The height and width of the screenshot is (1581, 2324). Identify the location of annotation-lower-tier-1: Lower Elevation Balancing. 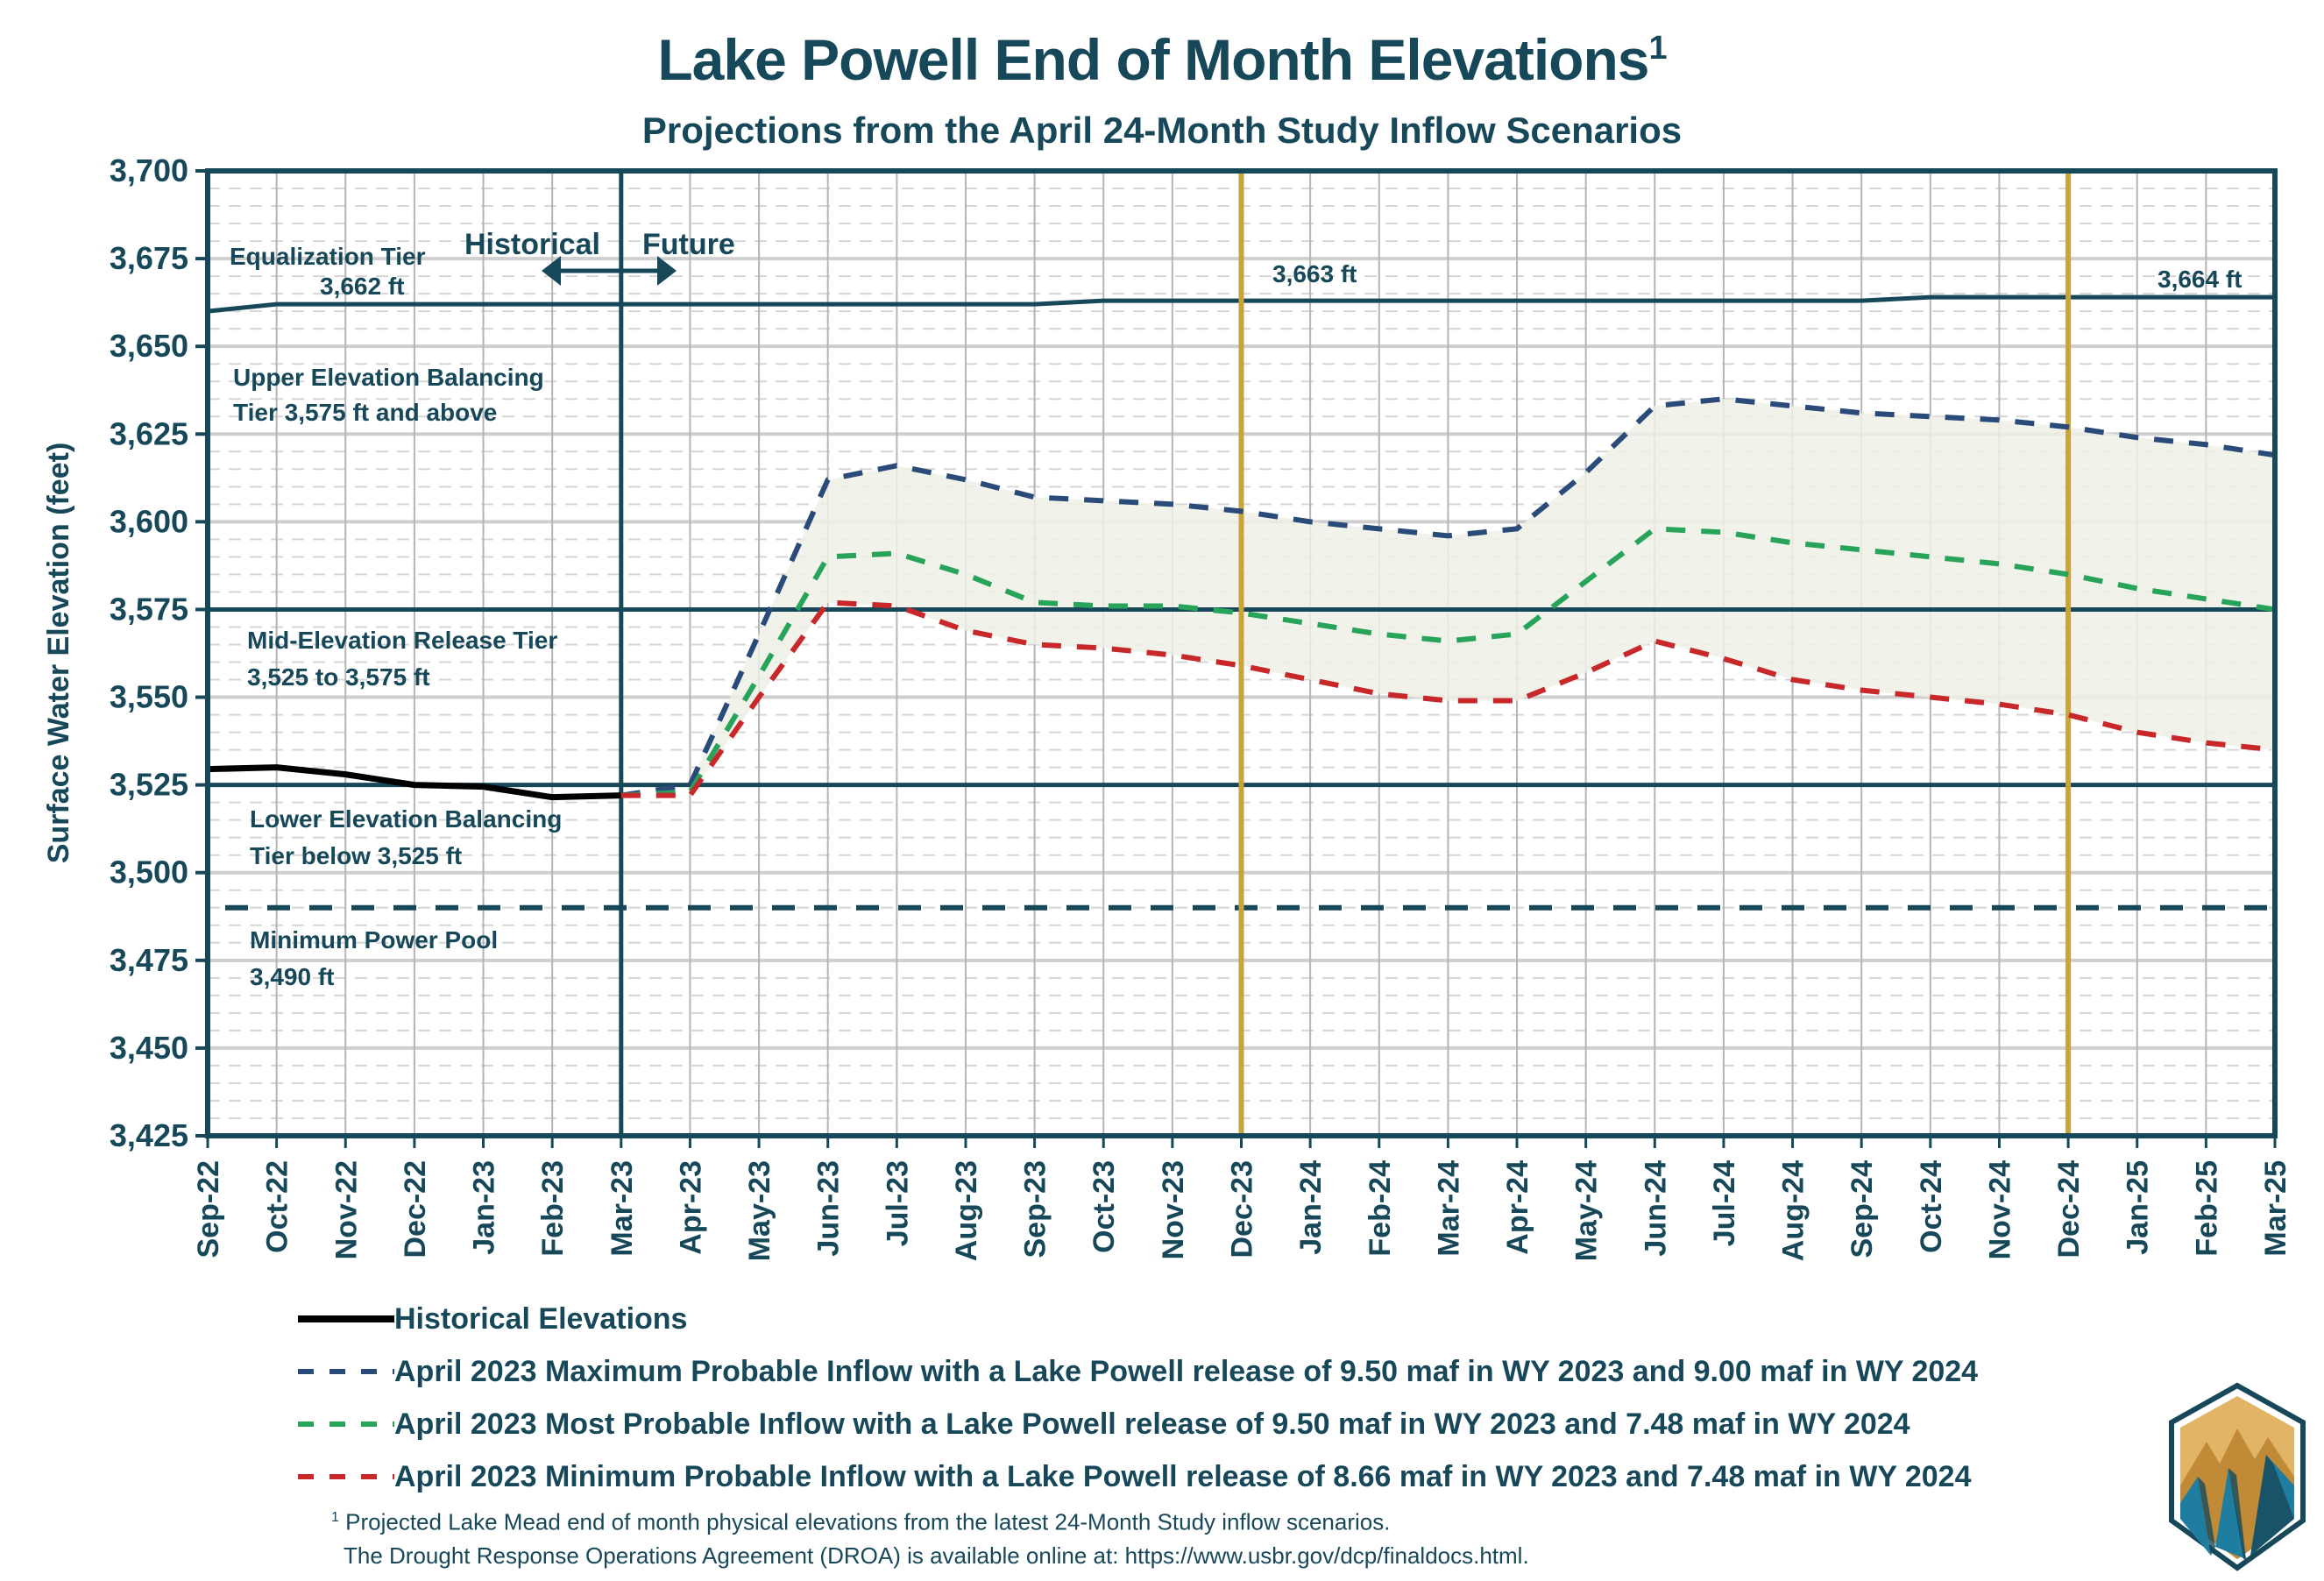
(406, 819).